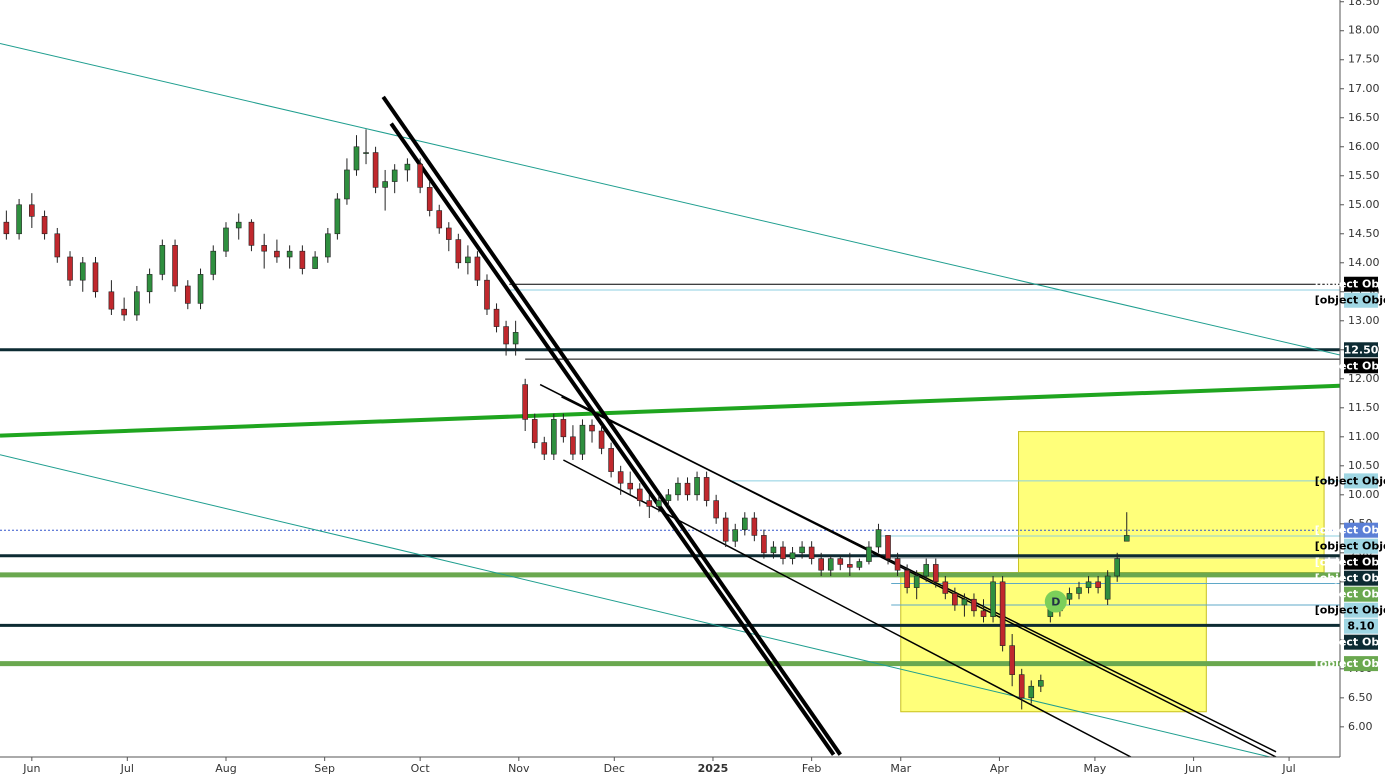 This screenshot has width=1385, height=777. I want to click on trend-line, so click(670, 410).